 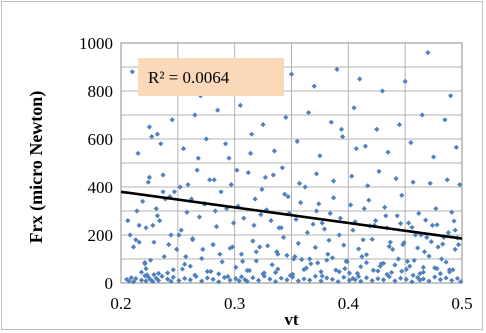 I want to click on x-axis-title: vt, so click(x=291, y=319).